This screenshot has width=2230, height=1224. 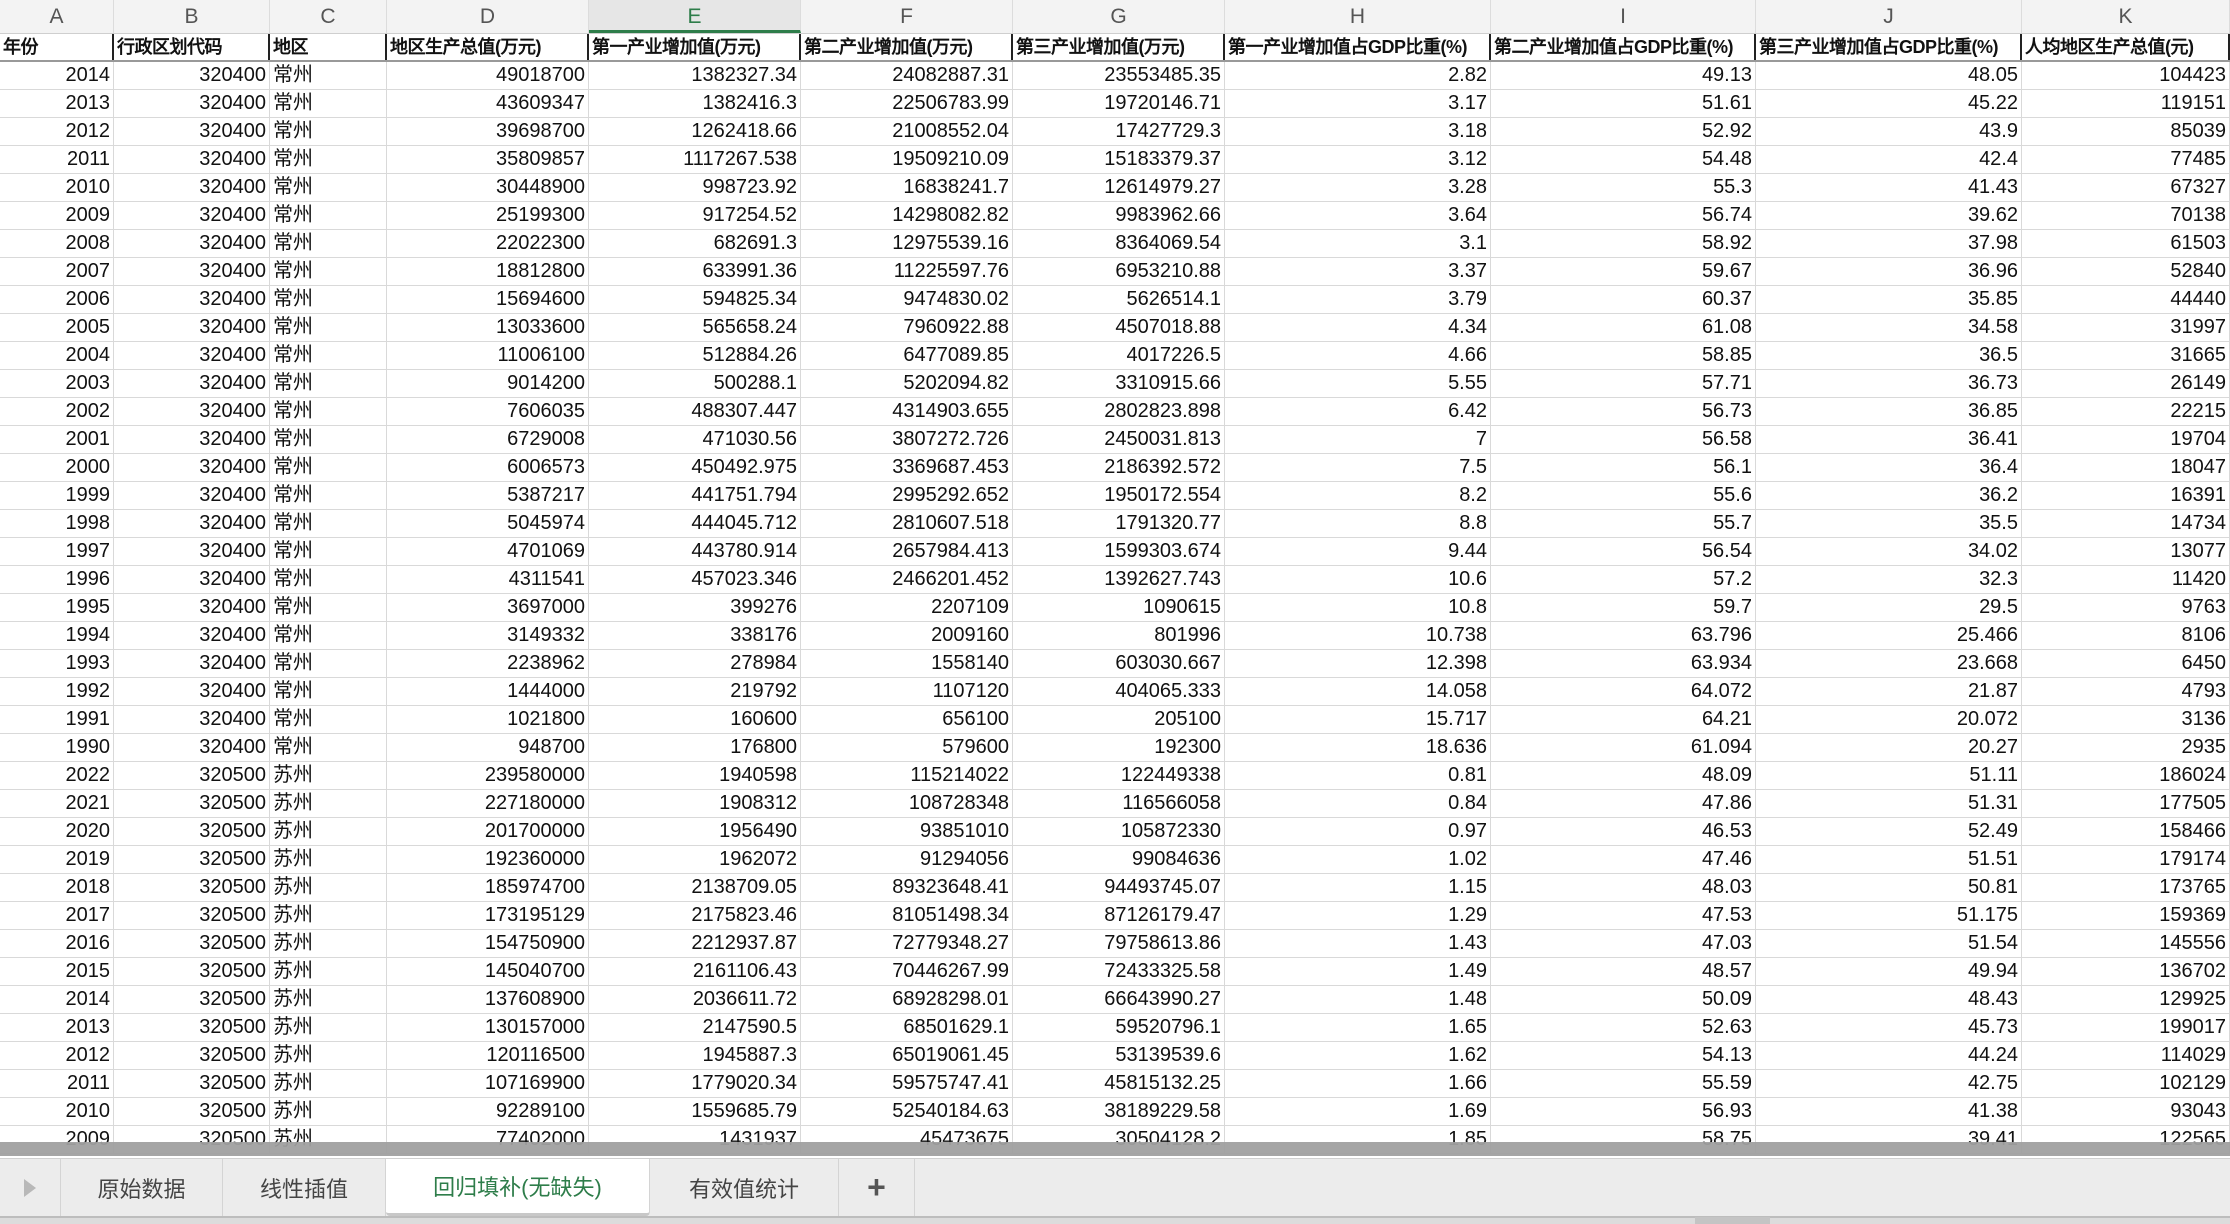 I want to click on table-cell: 51.11, so click(x=1889, y=775).